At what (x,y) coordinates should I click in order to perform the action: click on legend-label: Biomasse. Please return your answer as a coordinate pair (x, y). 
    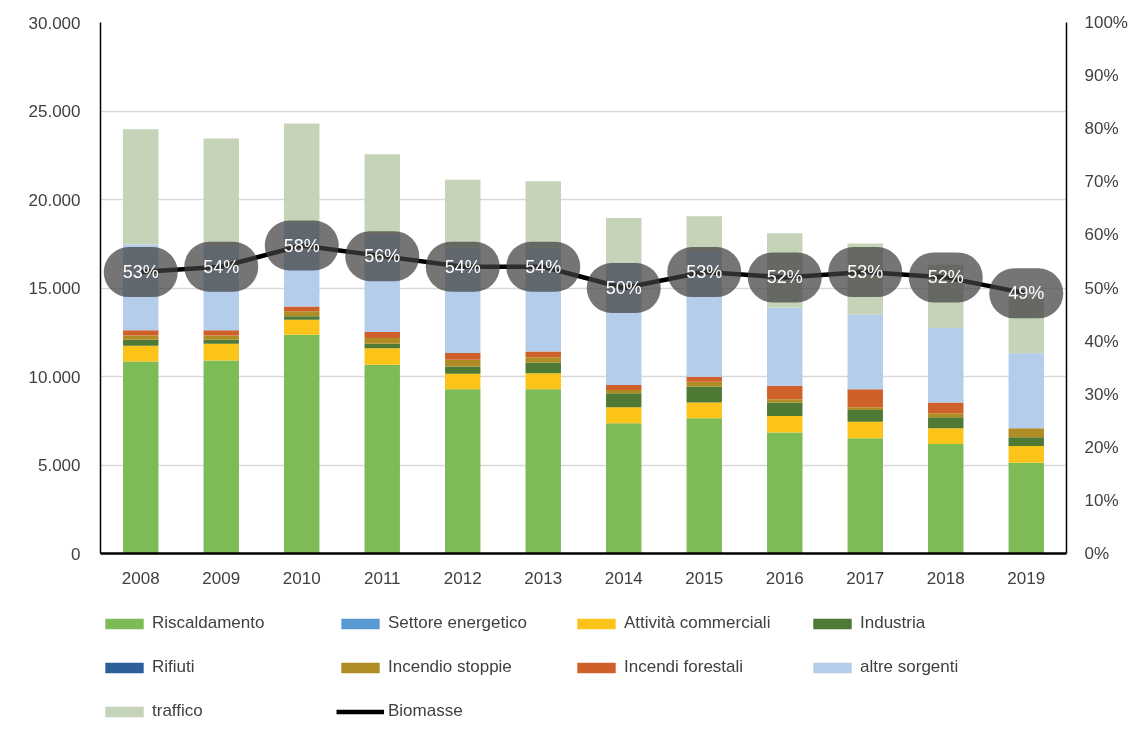
    Looking at the image, I should click on (426, 711).